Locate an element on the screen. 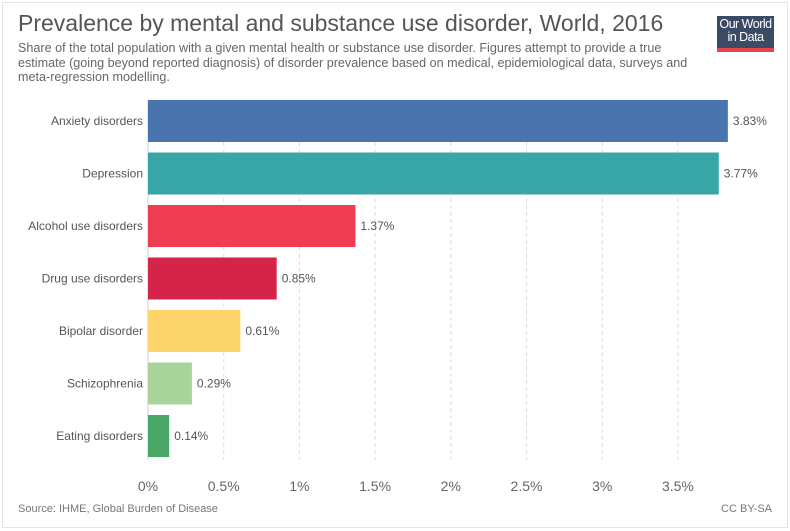  x-tick-label: 1.5% is located at coordinates (375, 486).